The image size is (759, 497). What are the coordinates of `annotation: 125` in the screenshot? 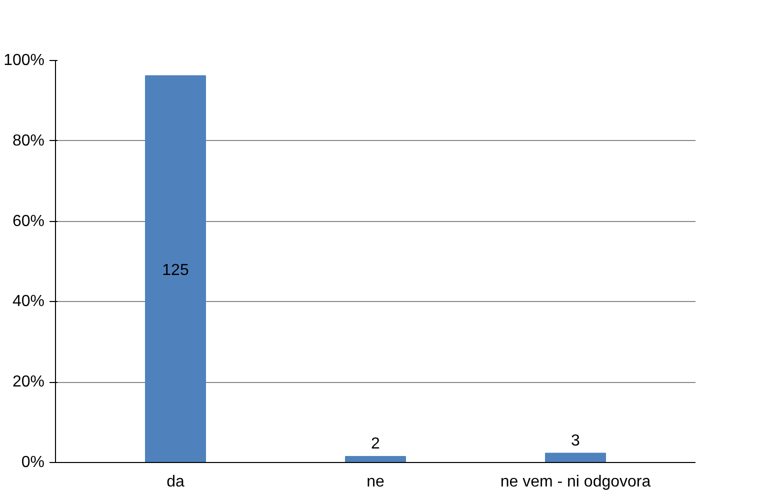 It's located at (175, 271).